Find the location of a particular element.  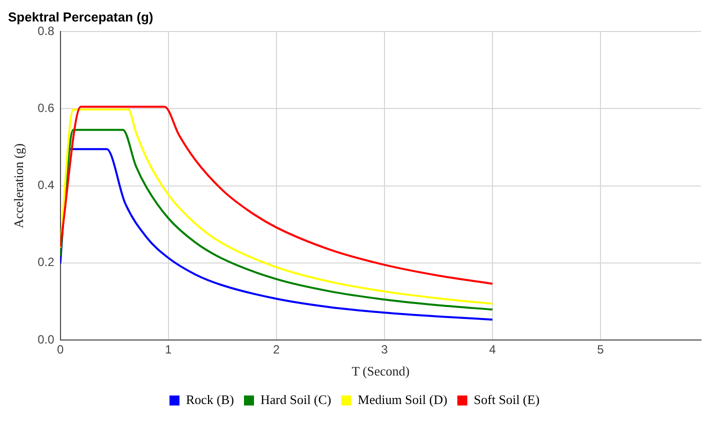

y-axis-title: Acceleration (g) is located at coordinates (18, 185).